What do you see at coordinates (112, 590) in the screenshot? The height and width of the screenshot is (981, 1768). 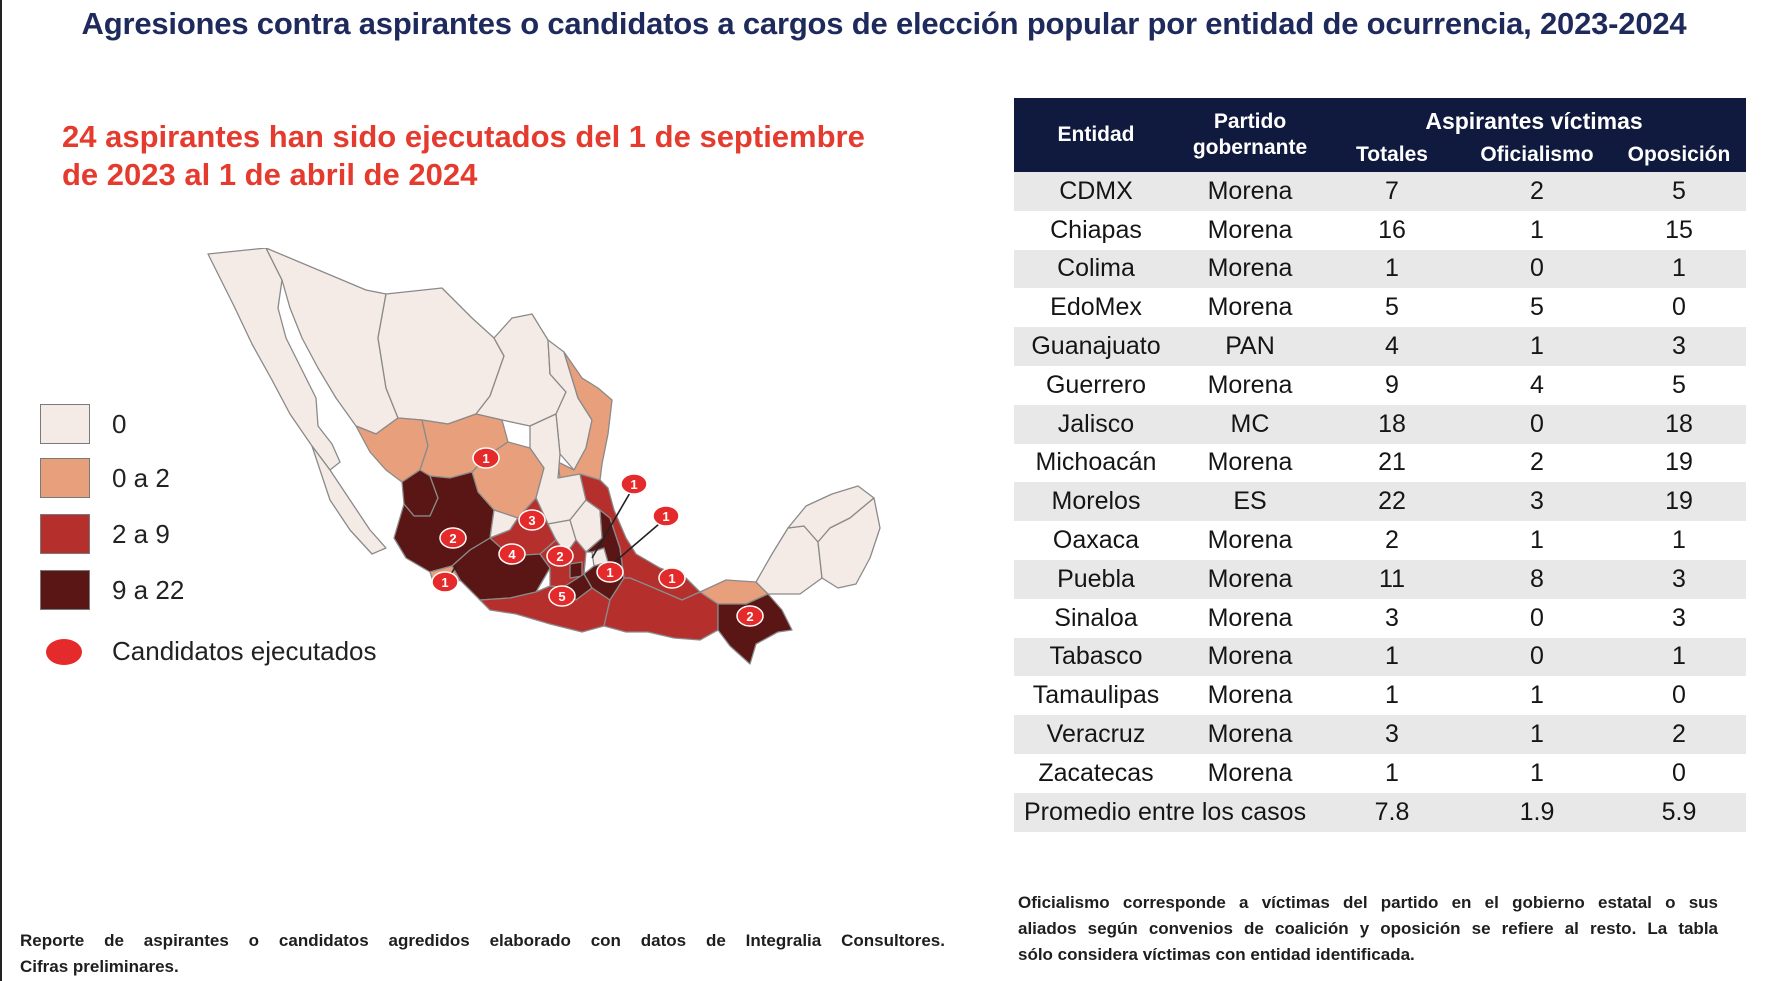 I see `legend-item-3: 9 a 22` at bounding box center [112, 590].